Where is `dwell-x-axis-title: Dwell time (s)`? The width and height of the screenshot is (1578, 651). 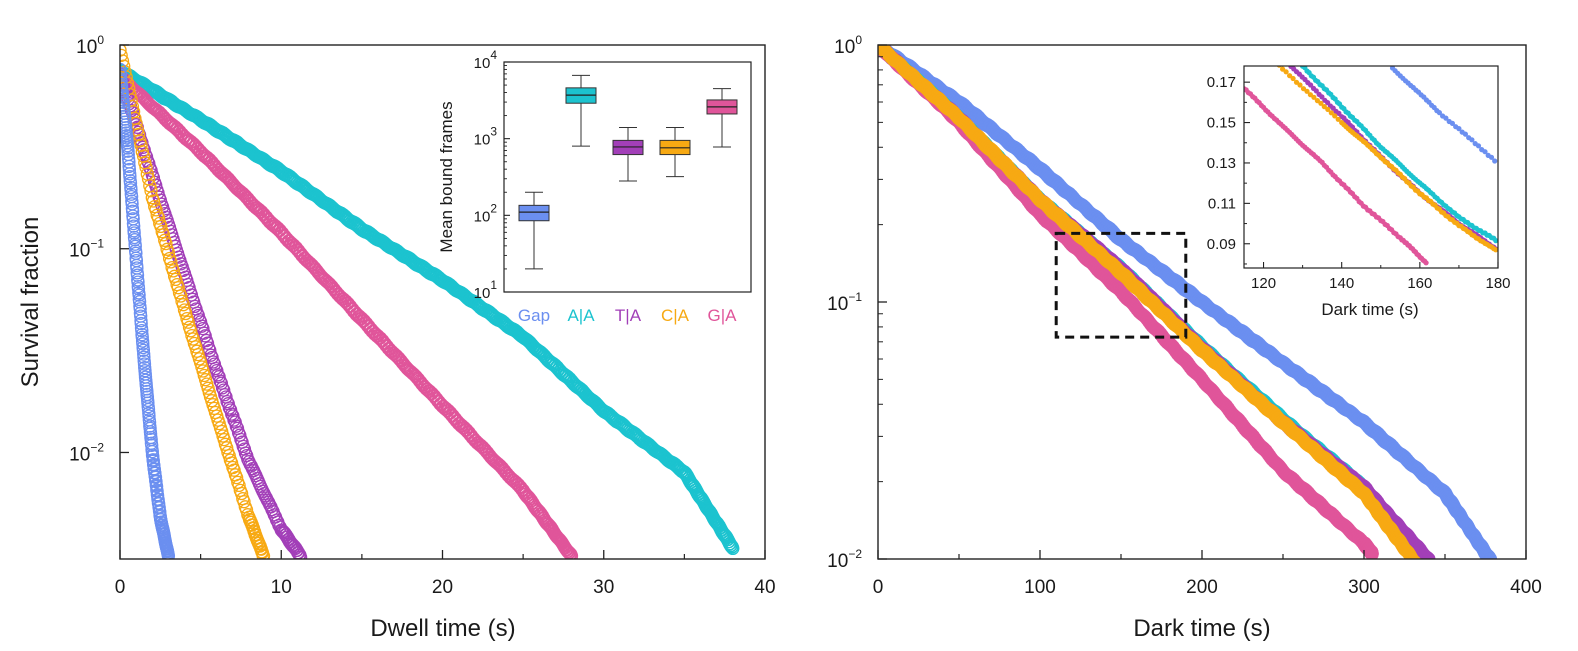
dwell-x-axis-title: Dwell time (s) is located at coordinates (442, 628).